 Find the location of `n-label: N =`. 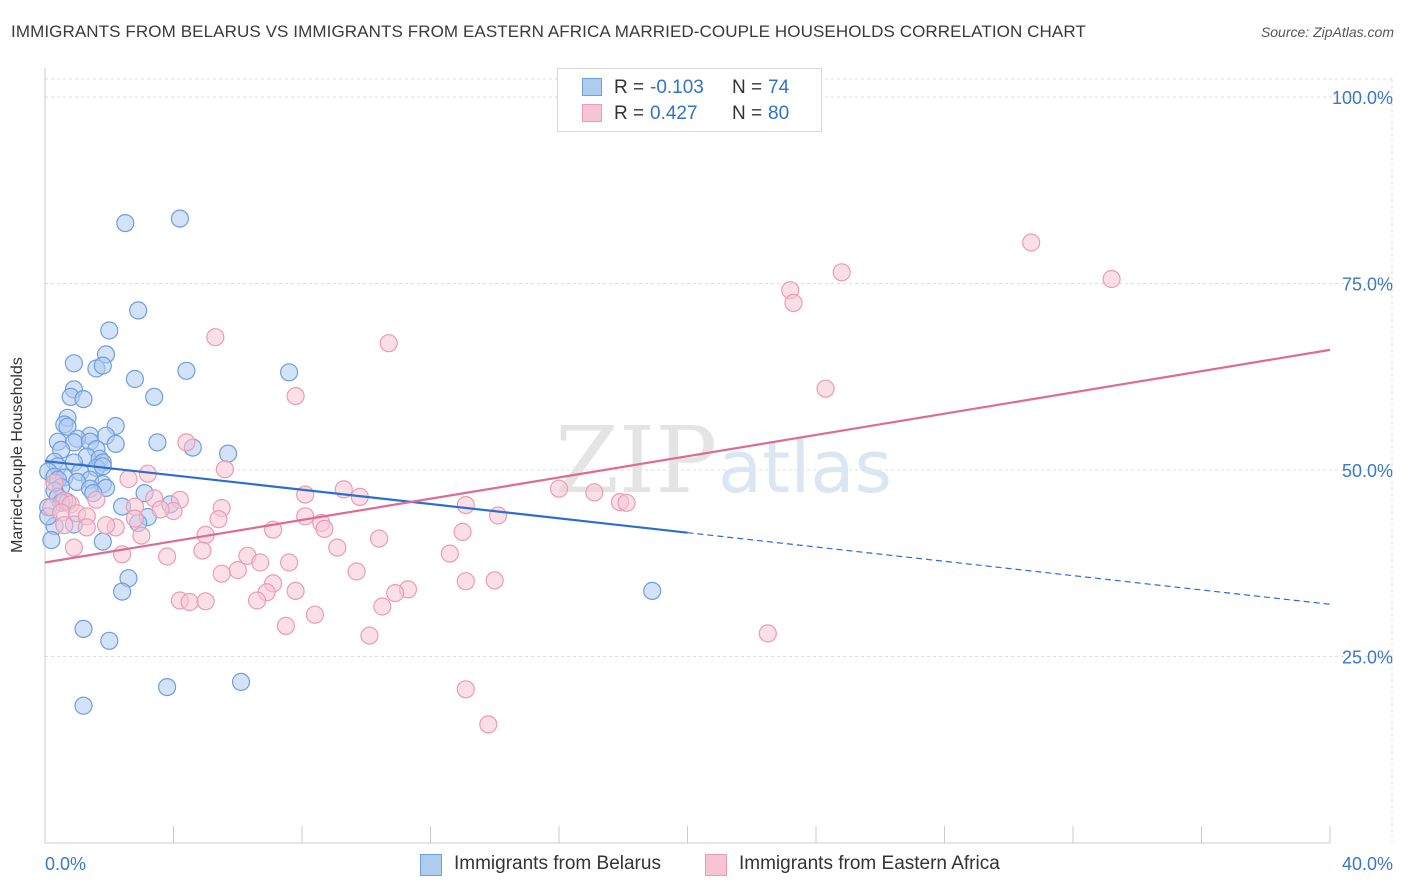

n-label: N = is located at coordinates (747, 87).